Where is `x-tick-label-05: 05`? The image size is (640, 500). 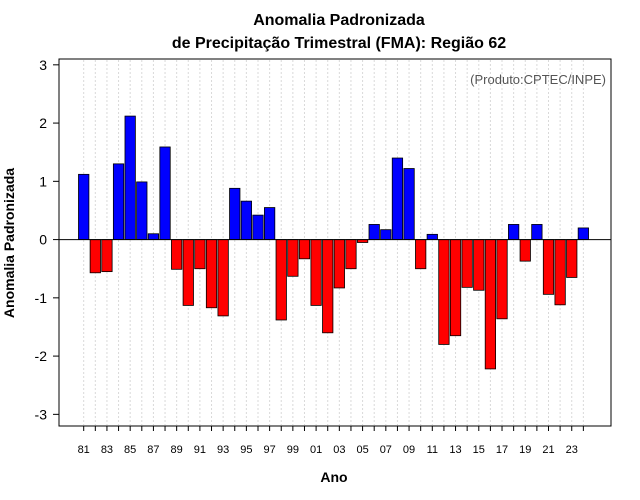
x-tick-label-05: 05 is located at coordinates (362, 450).